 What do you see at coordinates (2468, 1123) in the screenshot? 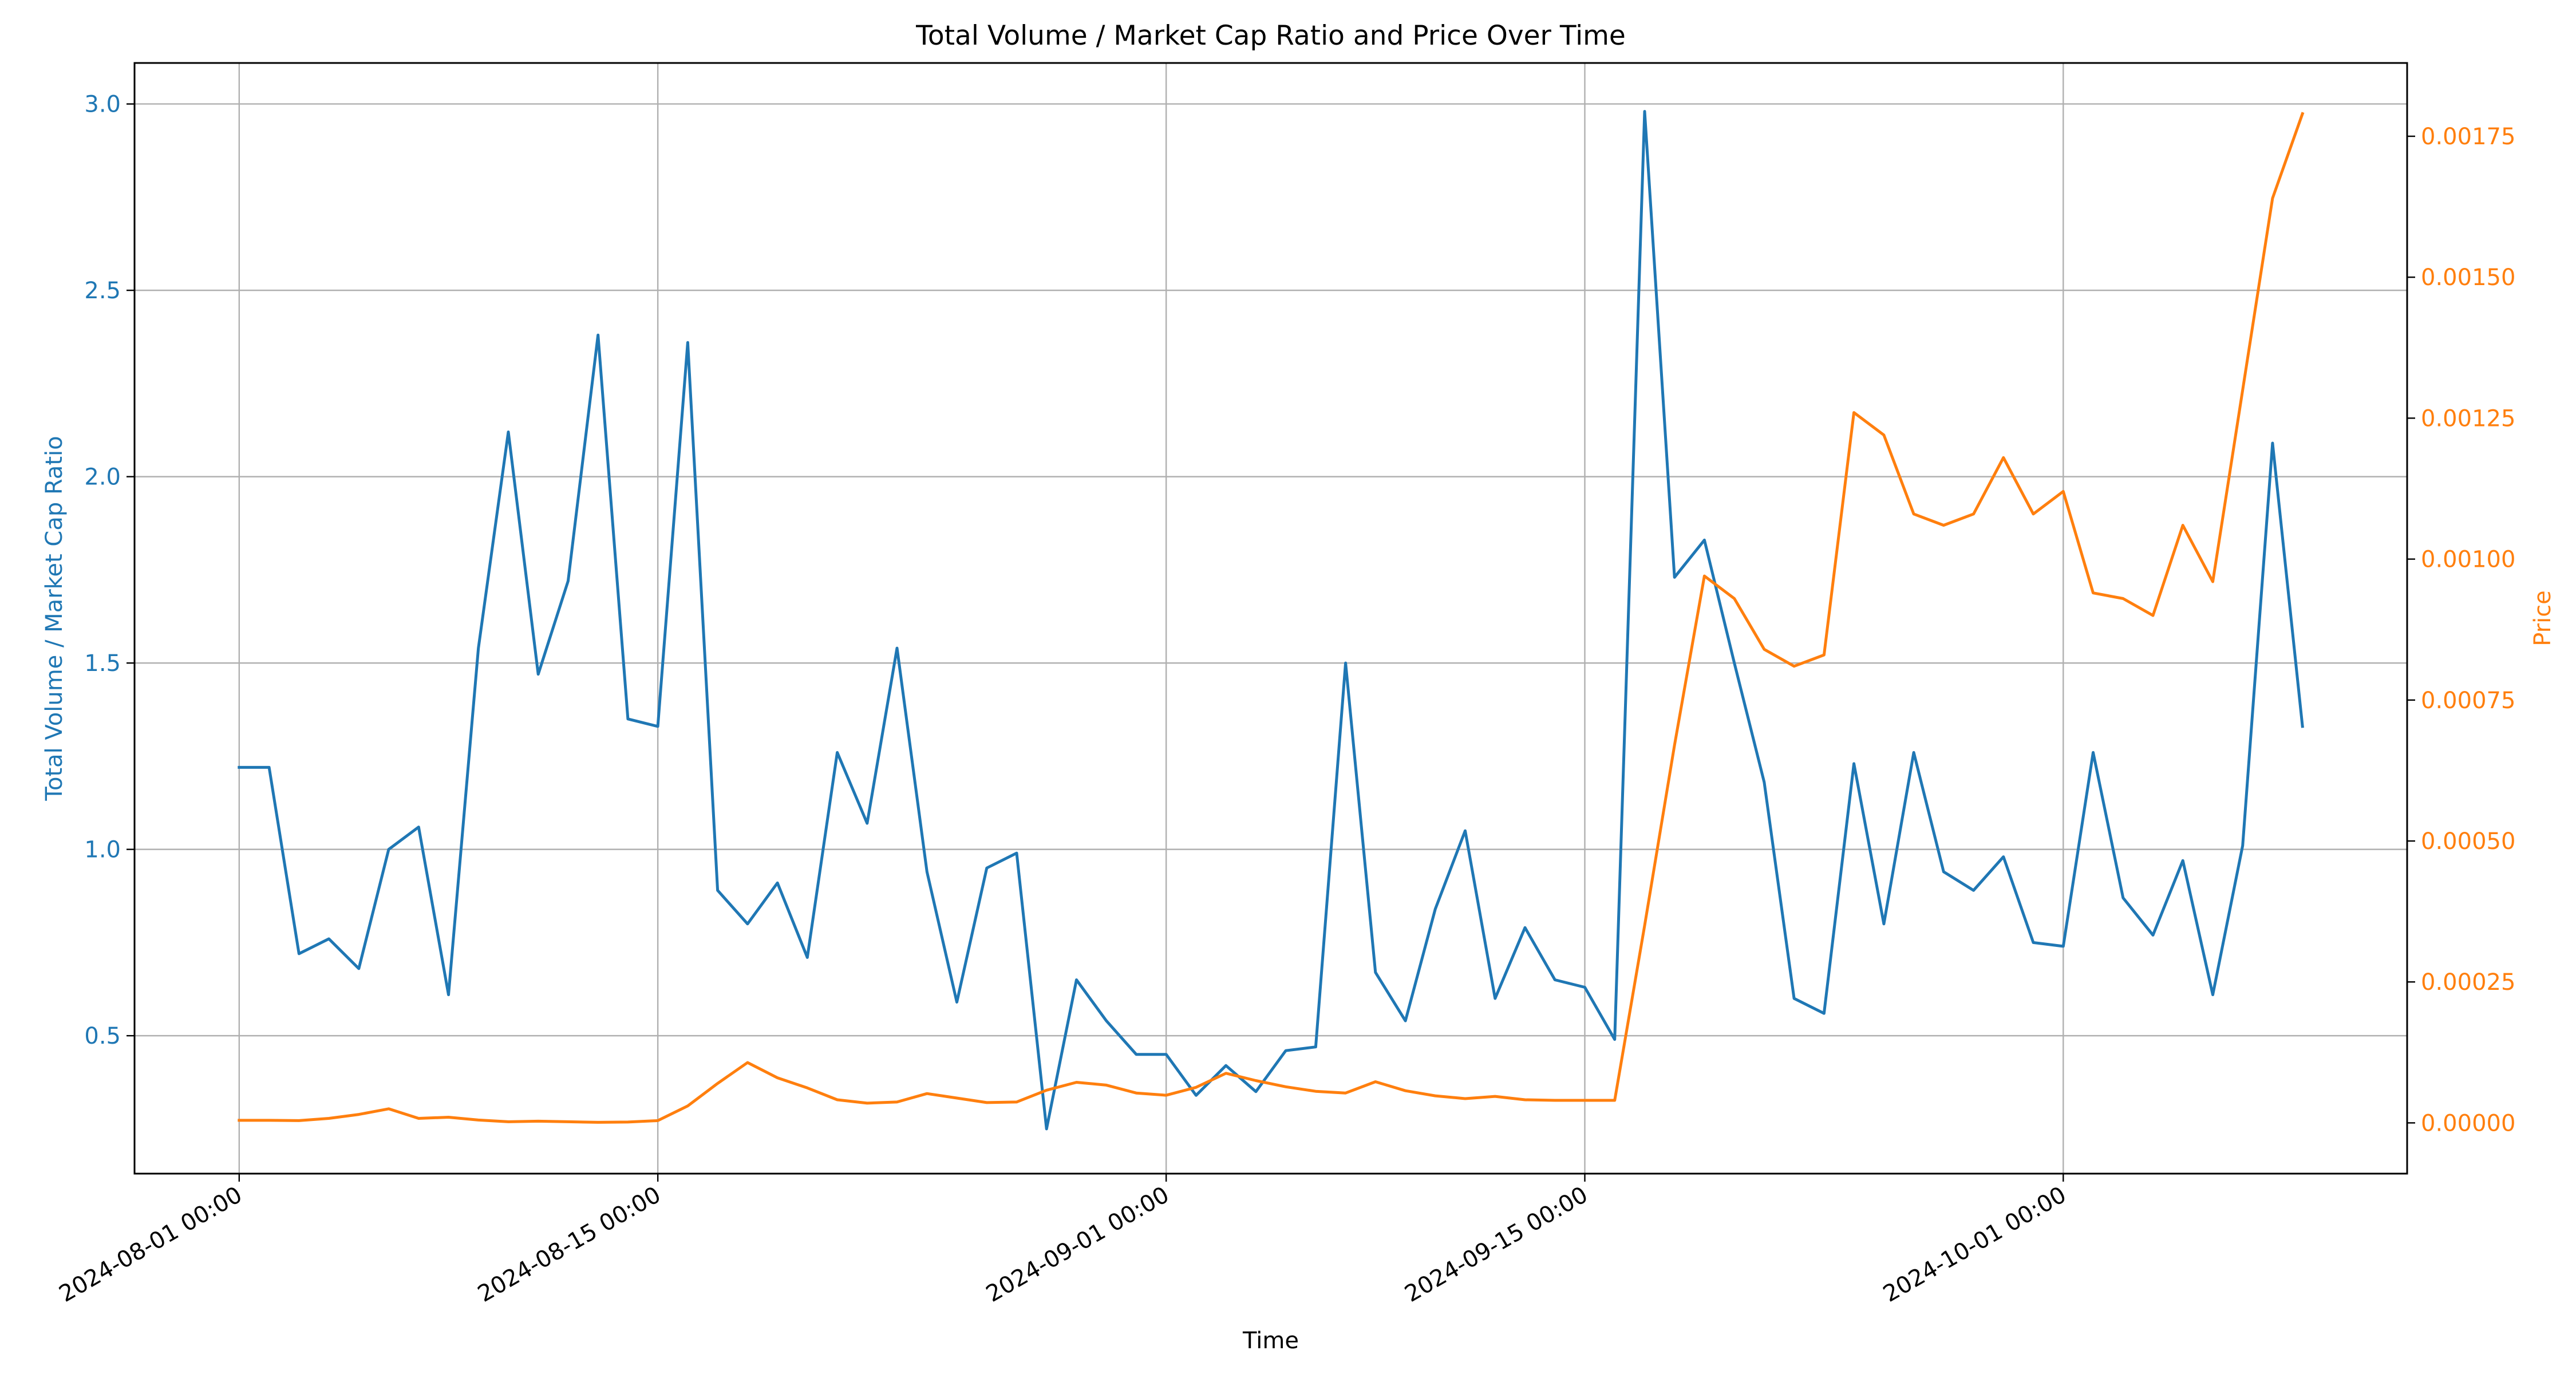
I see `y-right-tick-label: 0.00000` at bounding box center [2468, 1123].